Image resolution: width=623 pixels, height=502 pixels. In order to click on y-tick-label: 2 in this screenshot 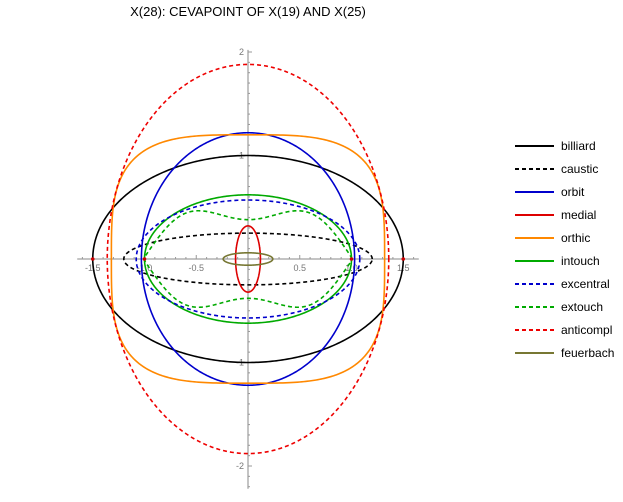, I will do `click(241, 52)`.